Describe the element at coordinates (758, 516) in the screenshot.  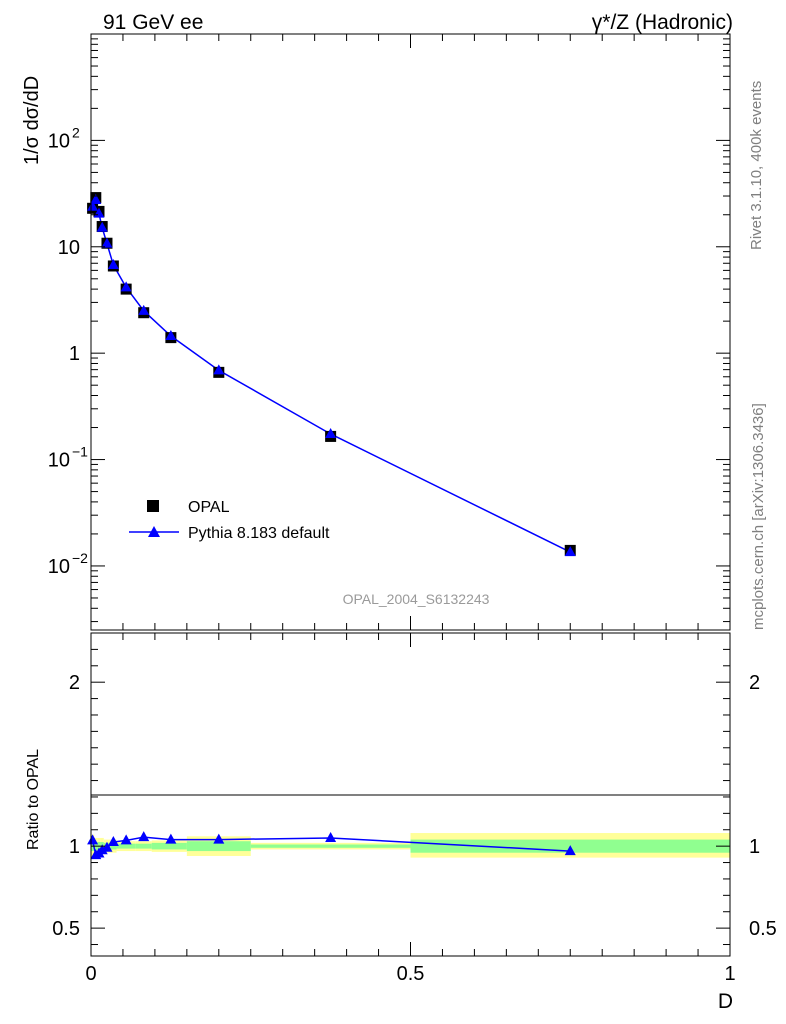
I see `mcplots-label: mcplots.cern.ch [arXiv:1306.3436]` at that location.